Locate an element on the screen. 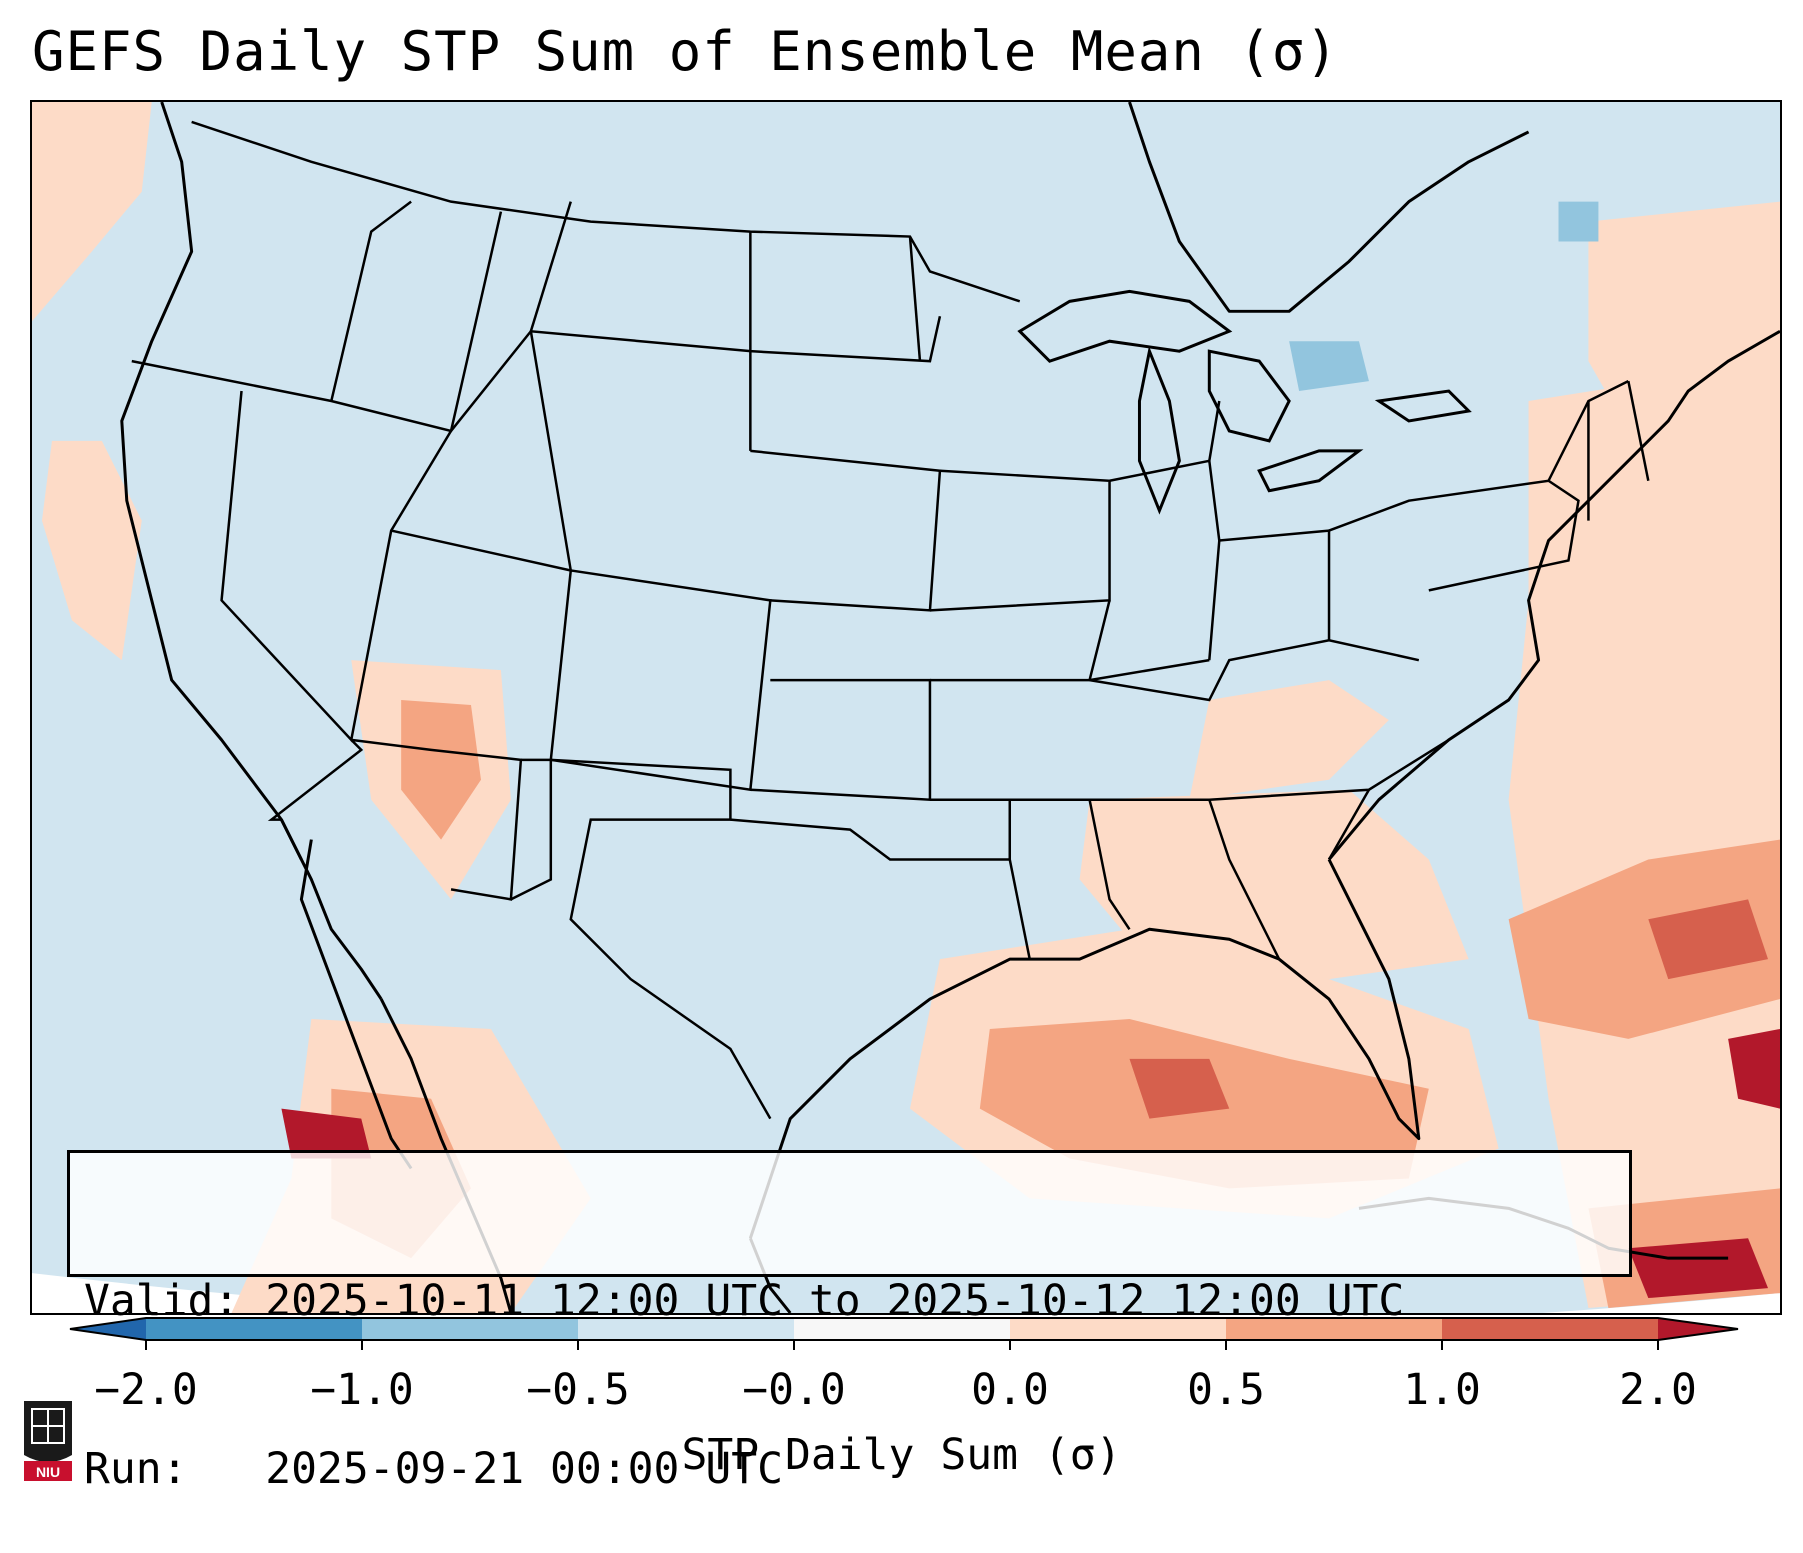  colorbar-extend-high is located at coordinates (1698, 1329).